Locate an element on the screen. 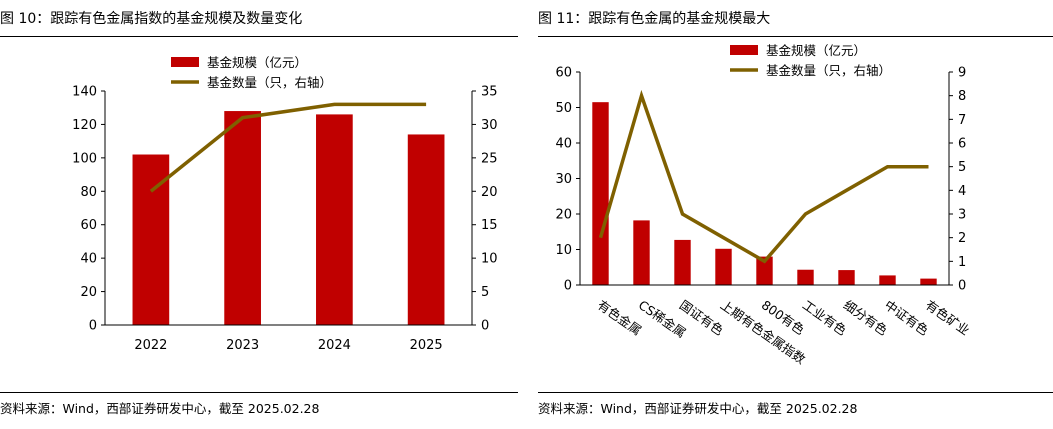 The image size is (1053, 429). chart-title: 图 10：跟踪有色金属指数的基金规模及数量变化 is located at coordinates (151, 19).